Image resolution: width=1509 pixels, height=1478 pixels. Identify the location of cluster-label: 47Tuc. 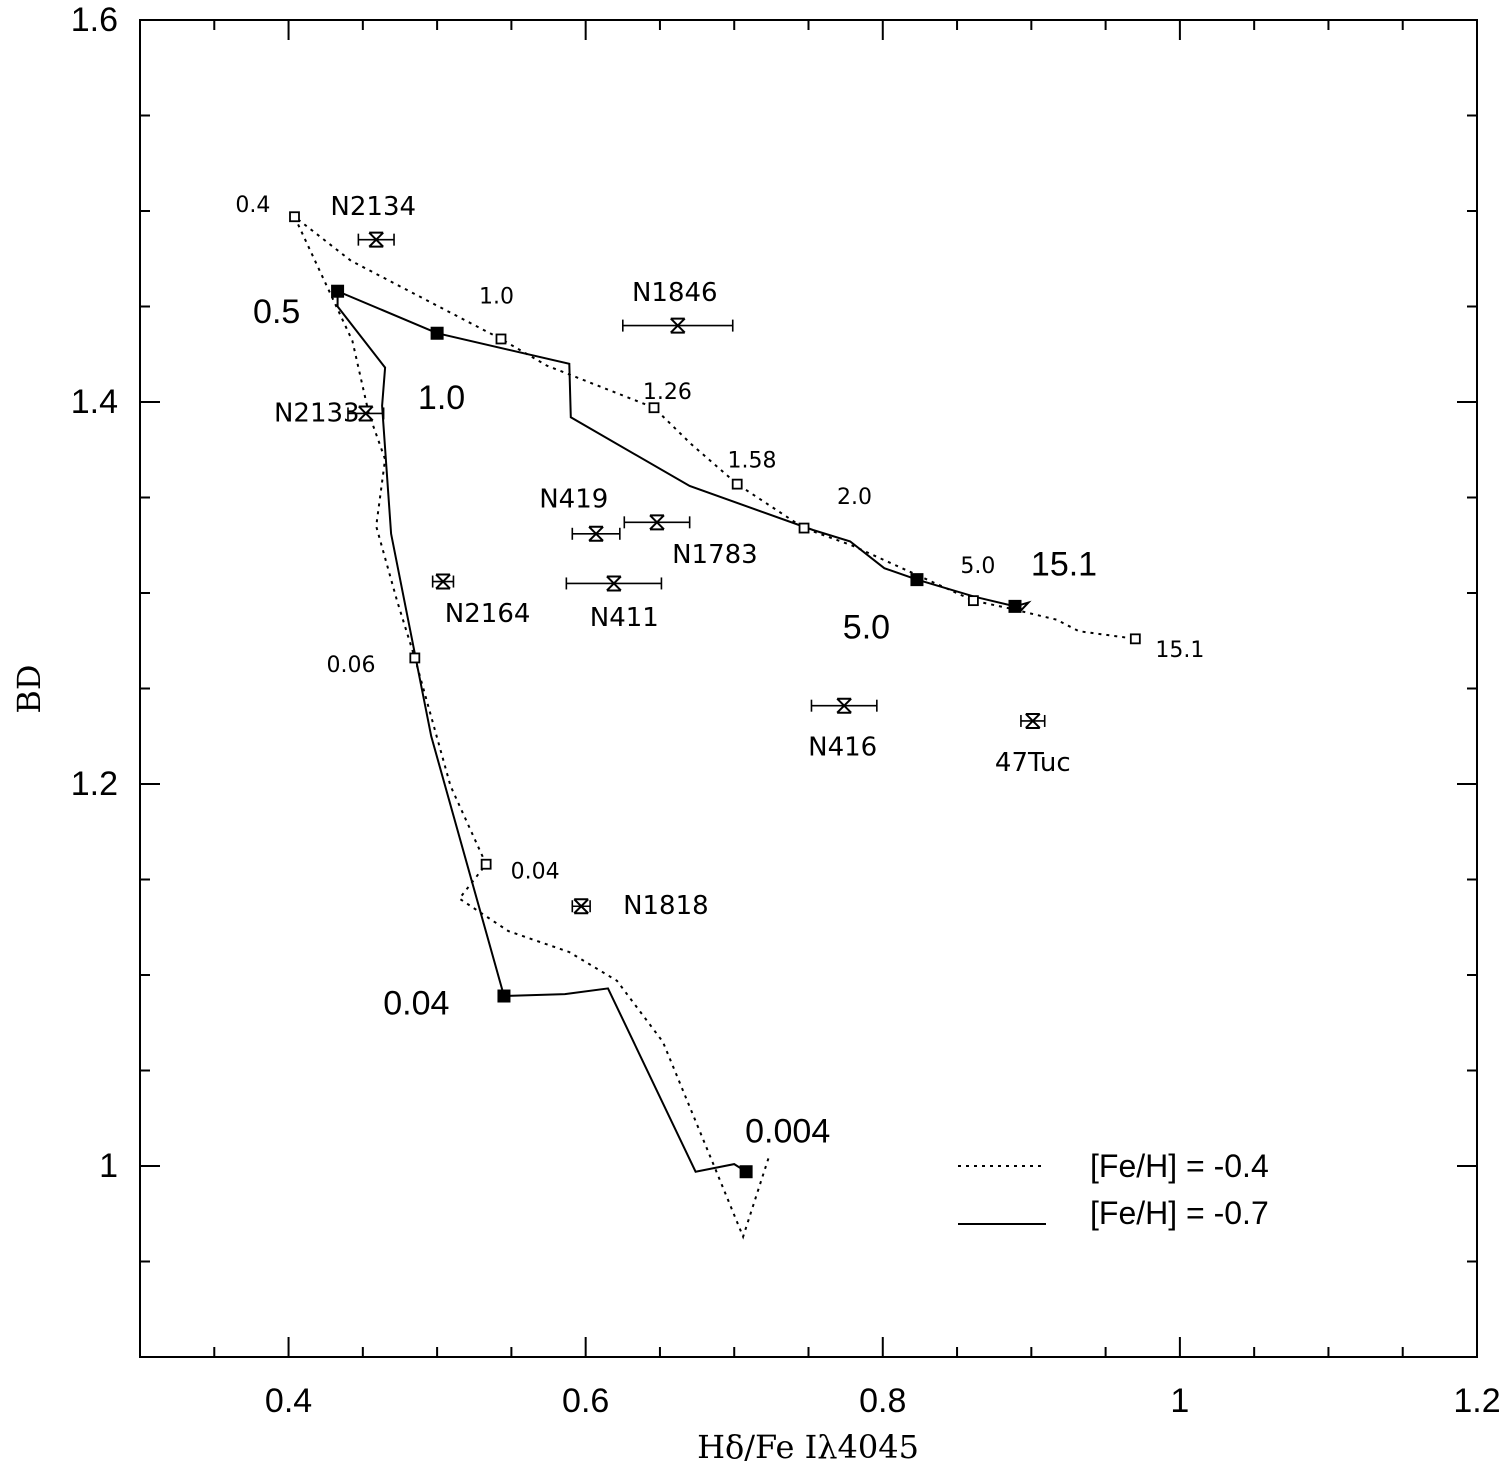
(1033, 763).